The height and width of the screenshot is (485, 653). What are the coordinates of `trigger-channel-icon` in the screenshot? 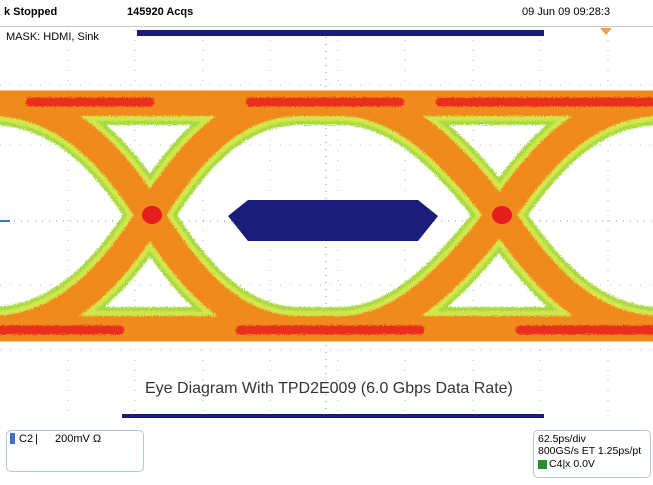 It's located at (542, 464).